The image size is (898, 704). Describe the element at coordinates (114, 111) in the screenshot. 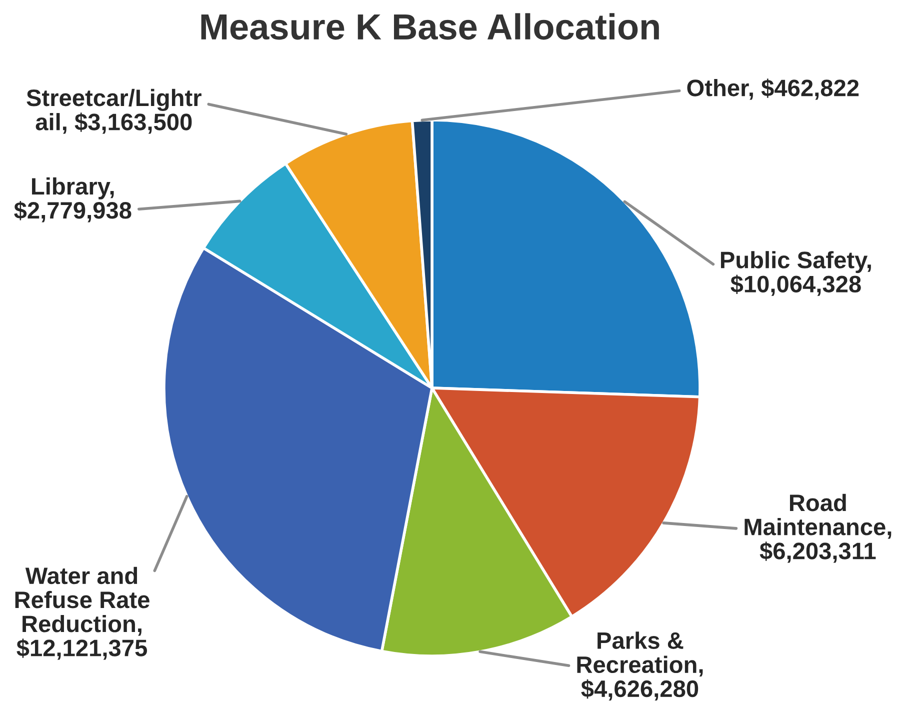

I see `slice-label: Streetcar/Lightrail, $3,163,500` at that location.